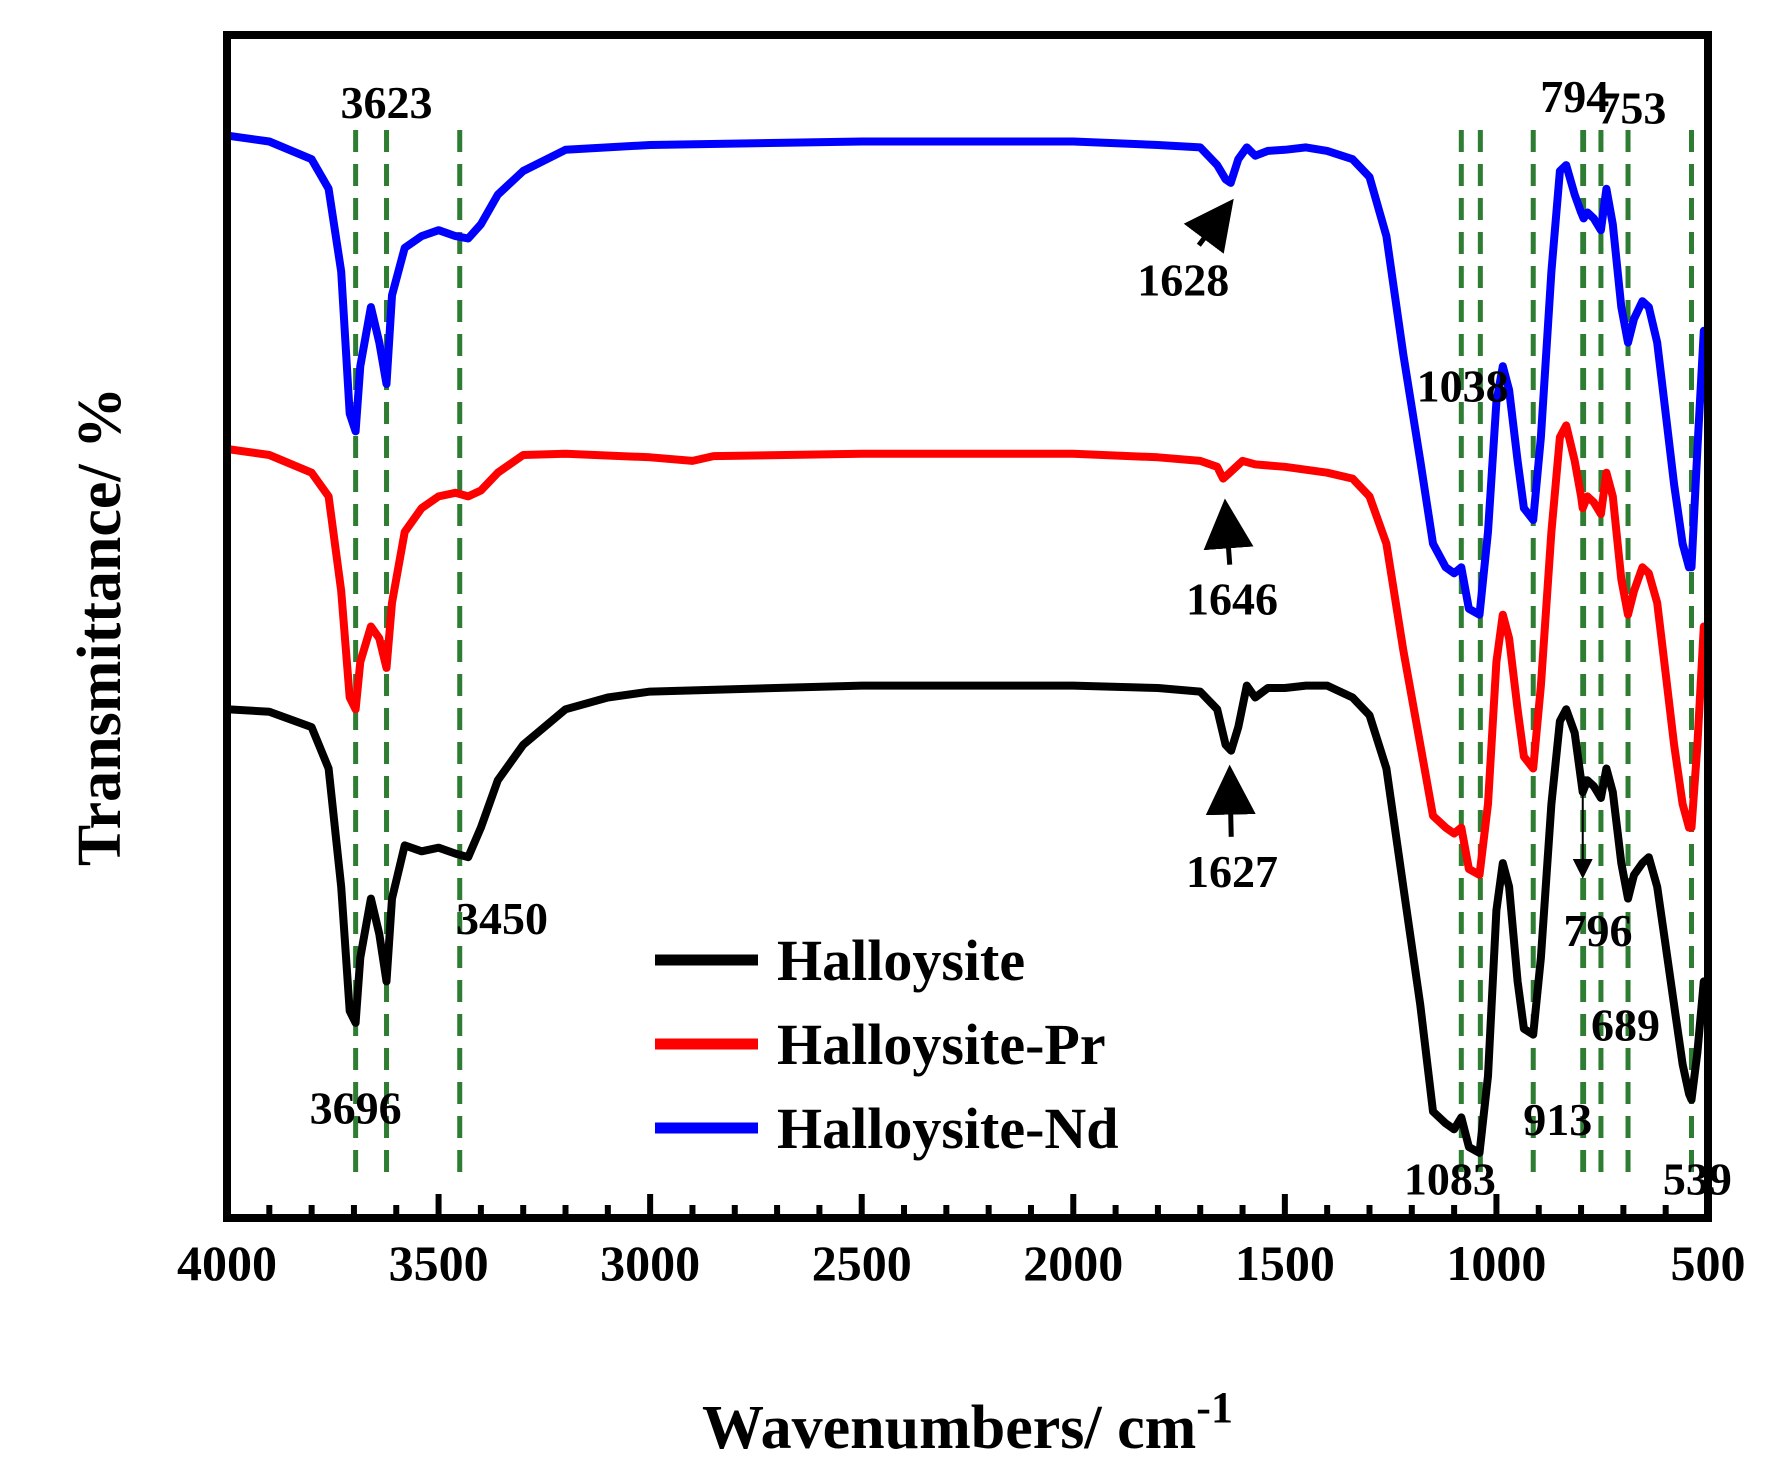 This screenshot has height=1473, width=1768. I want to click on legend-label-halloysite-pr: Halloysite-Pr, so click(941, 1044).